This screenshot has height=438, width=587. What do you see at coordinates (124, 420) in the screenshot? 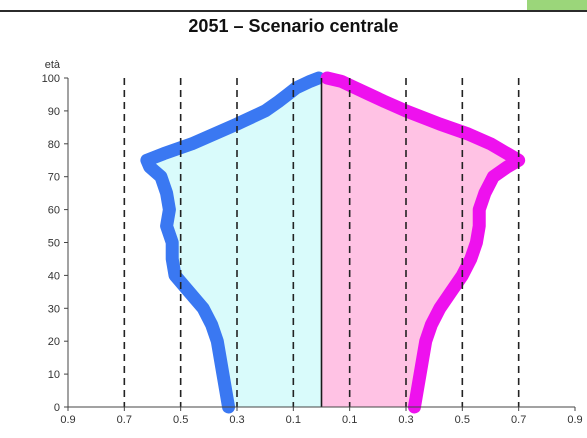
I see `x-tick-label-1: 0.7` at bounding box center [124, 420].